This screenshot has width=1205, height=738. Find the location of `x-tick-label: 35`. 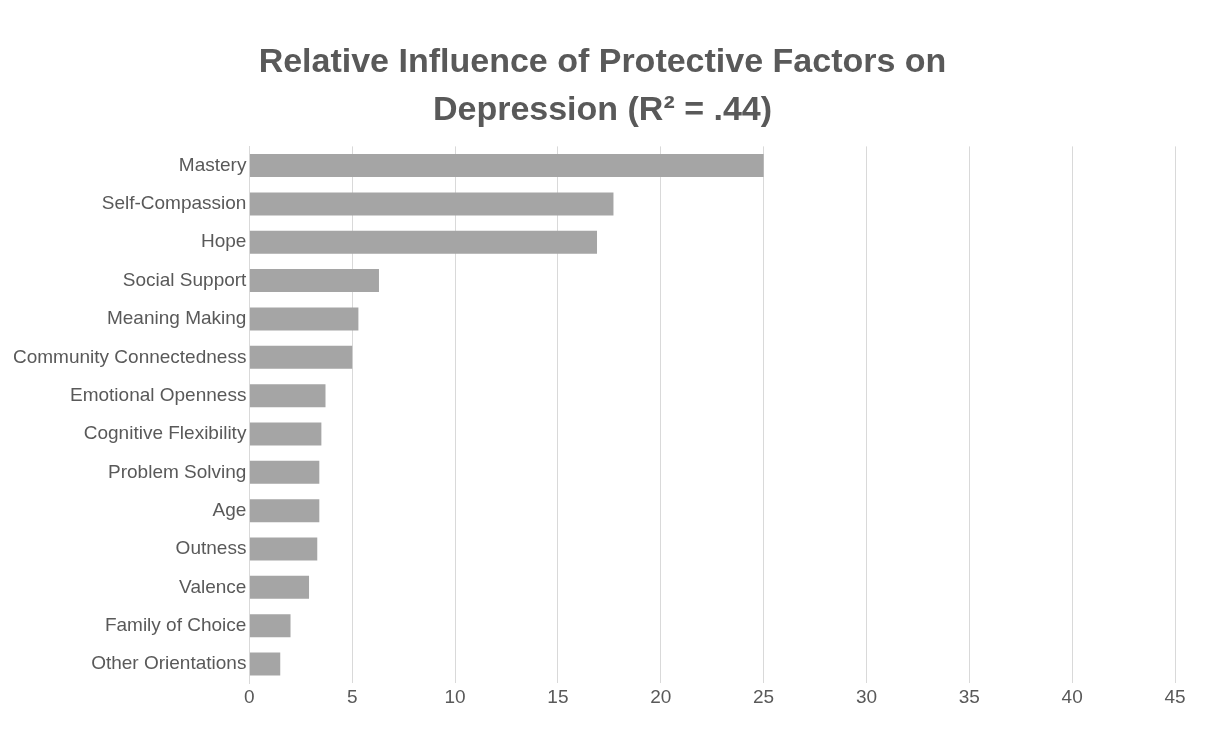

x-tick-label: 35 is located at coordinates (969, 696).